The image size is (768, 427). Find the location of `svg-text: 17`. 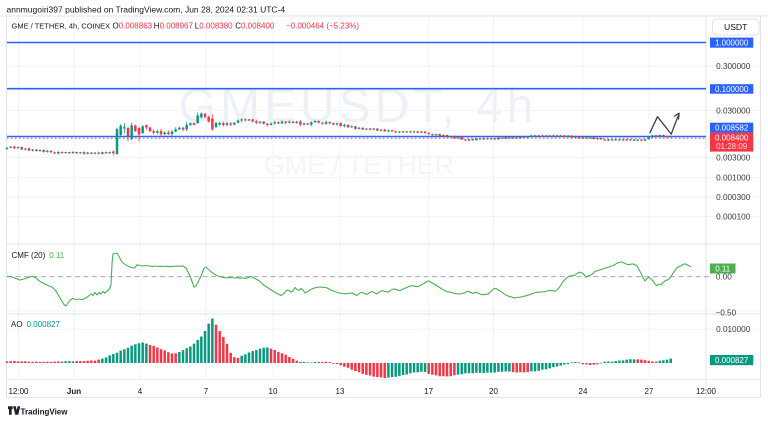

svg-text: 17 is located at coordinates (428, 391).